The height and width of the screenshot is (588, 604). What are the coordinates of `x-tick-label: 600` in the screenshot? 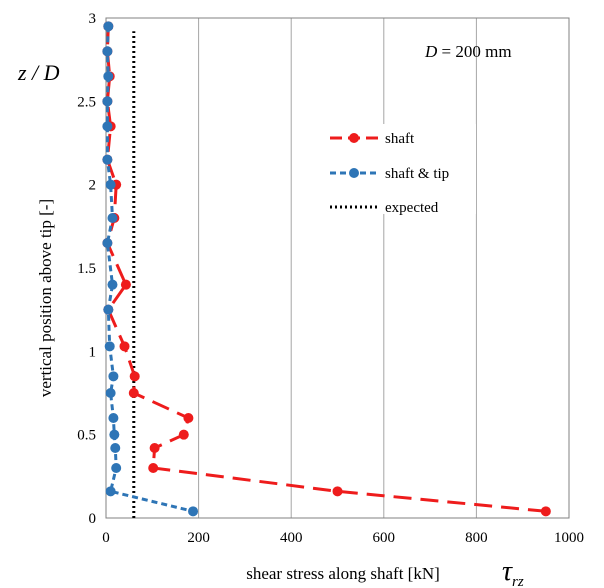 It's located at (384, 538).